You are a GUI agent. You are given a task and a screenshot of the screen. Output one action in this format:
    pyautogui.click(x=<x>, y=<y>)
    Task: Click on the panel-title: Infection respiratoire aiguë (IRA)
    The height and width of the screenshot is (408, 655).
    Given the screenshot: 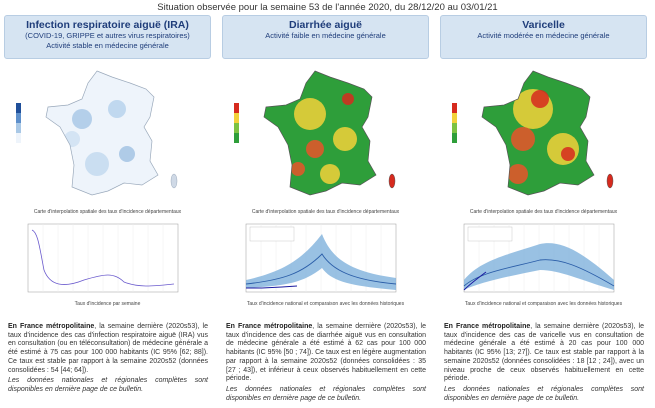 What is the action you would take?
    pyautogui.click(x=107, y=25)
    